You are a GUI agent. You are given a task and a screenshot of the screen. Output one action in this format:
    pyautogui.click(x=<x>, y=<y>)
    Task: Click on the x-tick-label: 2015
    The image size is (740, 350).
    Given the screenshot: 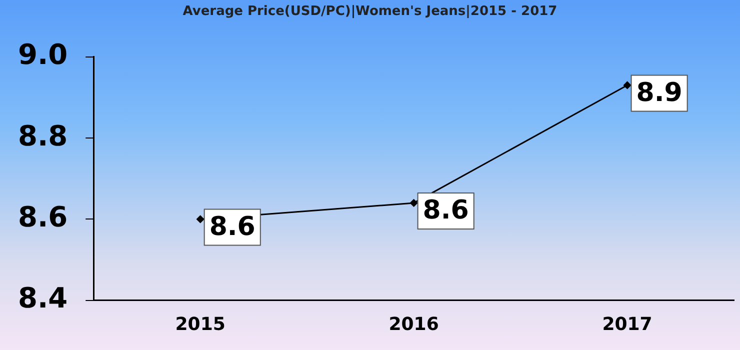 What is the action you would take?
    pyautogui.click(x=200, y=324)
    